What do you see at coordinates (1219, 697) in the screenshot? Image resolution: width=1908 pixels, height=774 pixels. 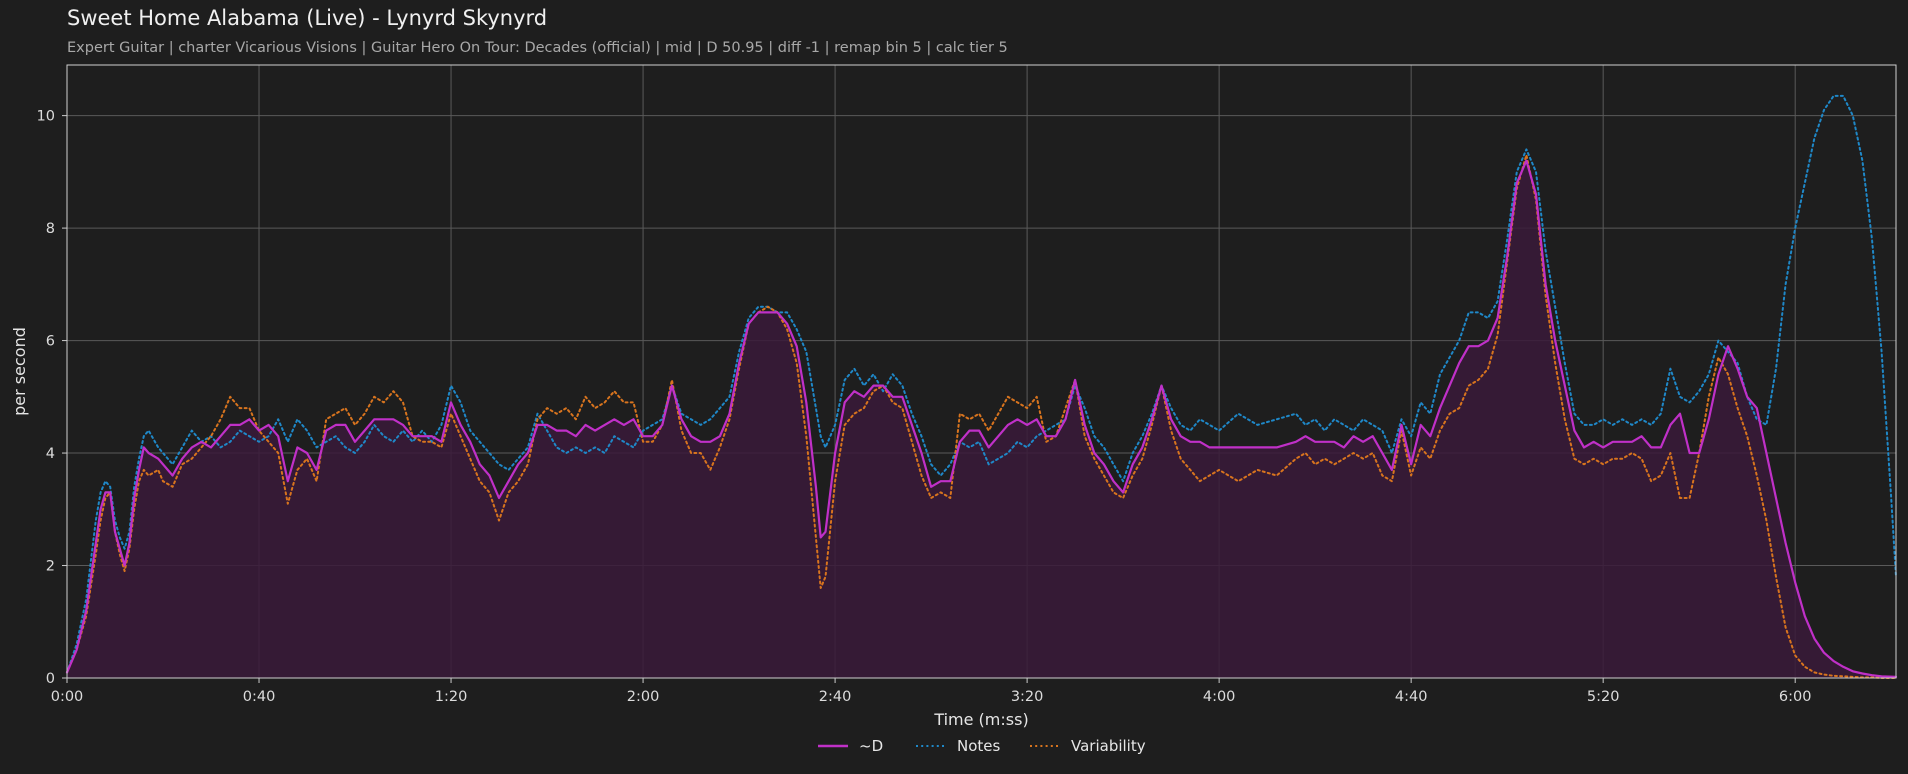 I see `x-tick-label: 4:00` at bounding box center [1219, 697].